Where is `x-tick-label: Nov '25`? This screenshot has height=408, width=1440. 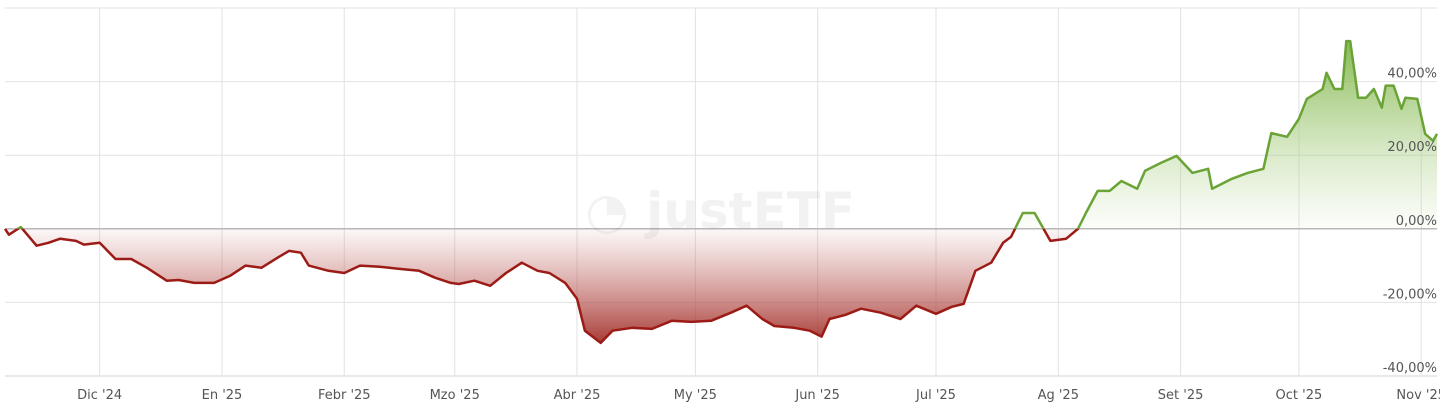 x-tick-label: Nov '25 is located at coordinates (1418, 395).